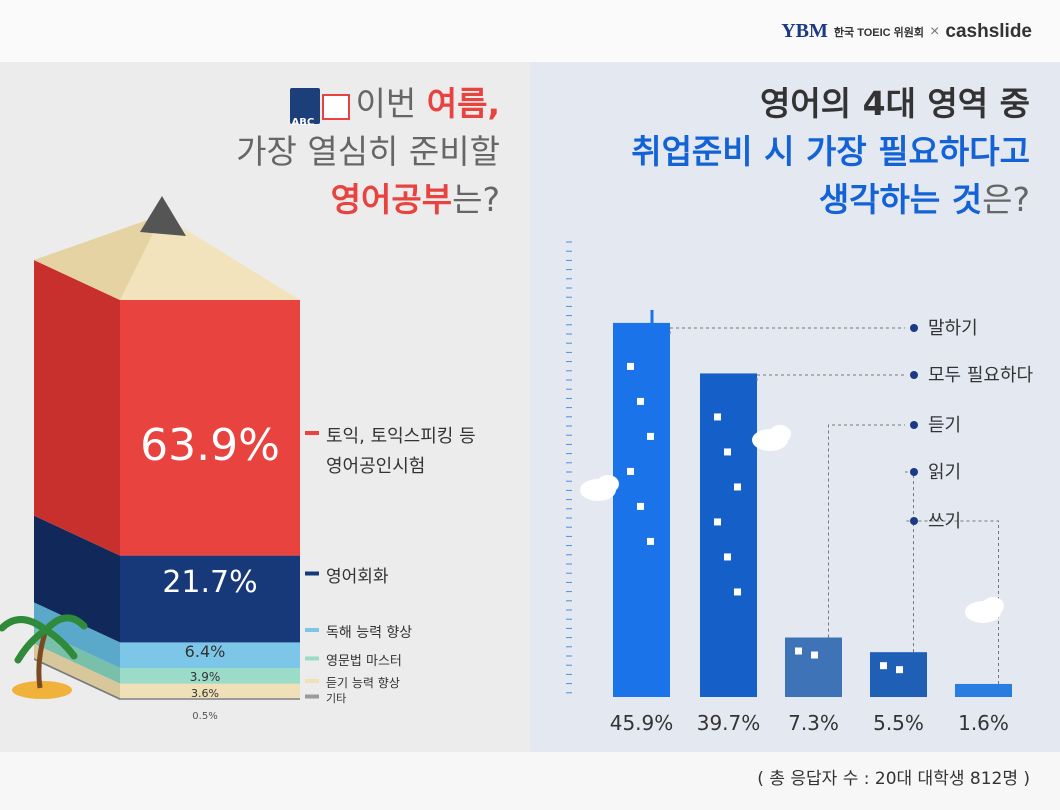 The width and height of the screenshot is (1060, 810). I want to click on bar-category-label-1: 모두 필요하다, so click(981, 375).